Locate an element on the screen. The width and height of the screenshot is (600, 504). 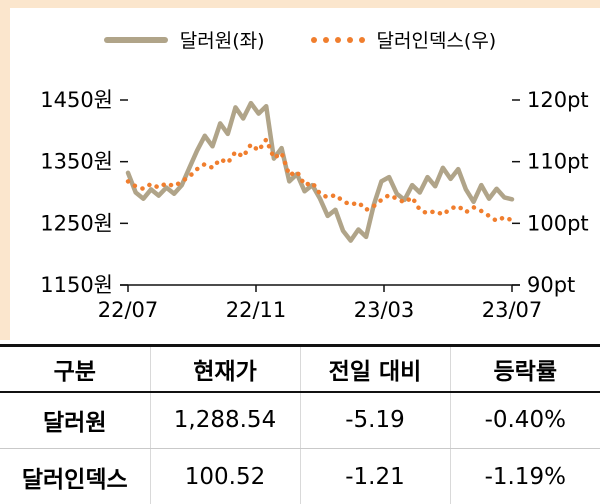
legend-label-usdkrw: 달러원(좌) is located at coordinates (222, 41).